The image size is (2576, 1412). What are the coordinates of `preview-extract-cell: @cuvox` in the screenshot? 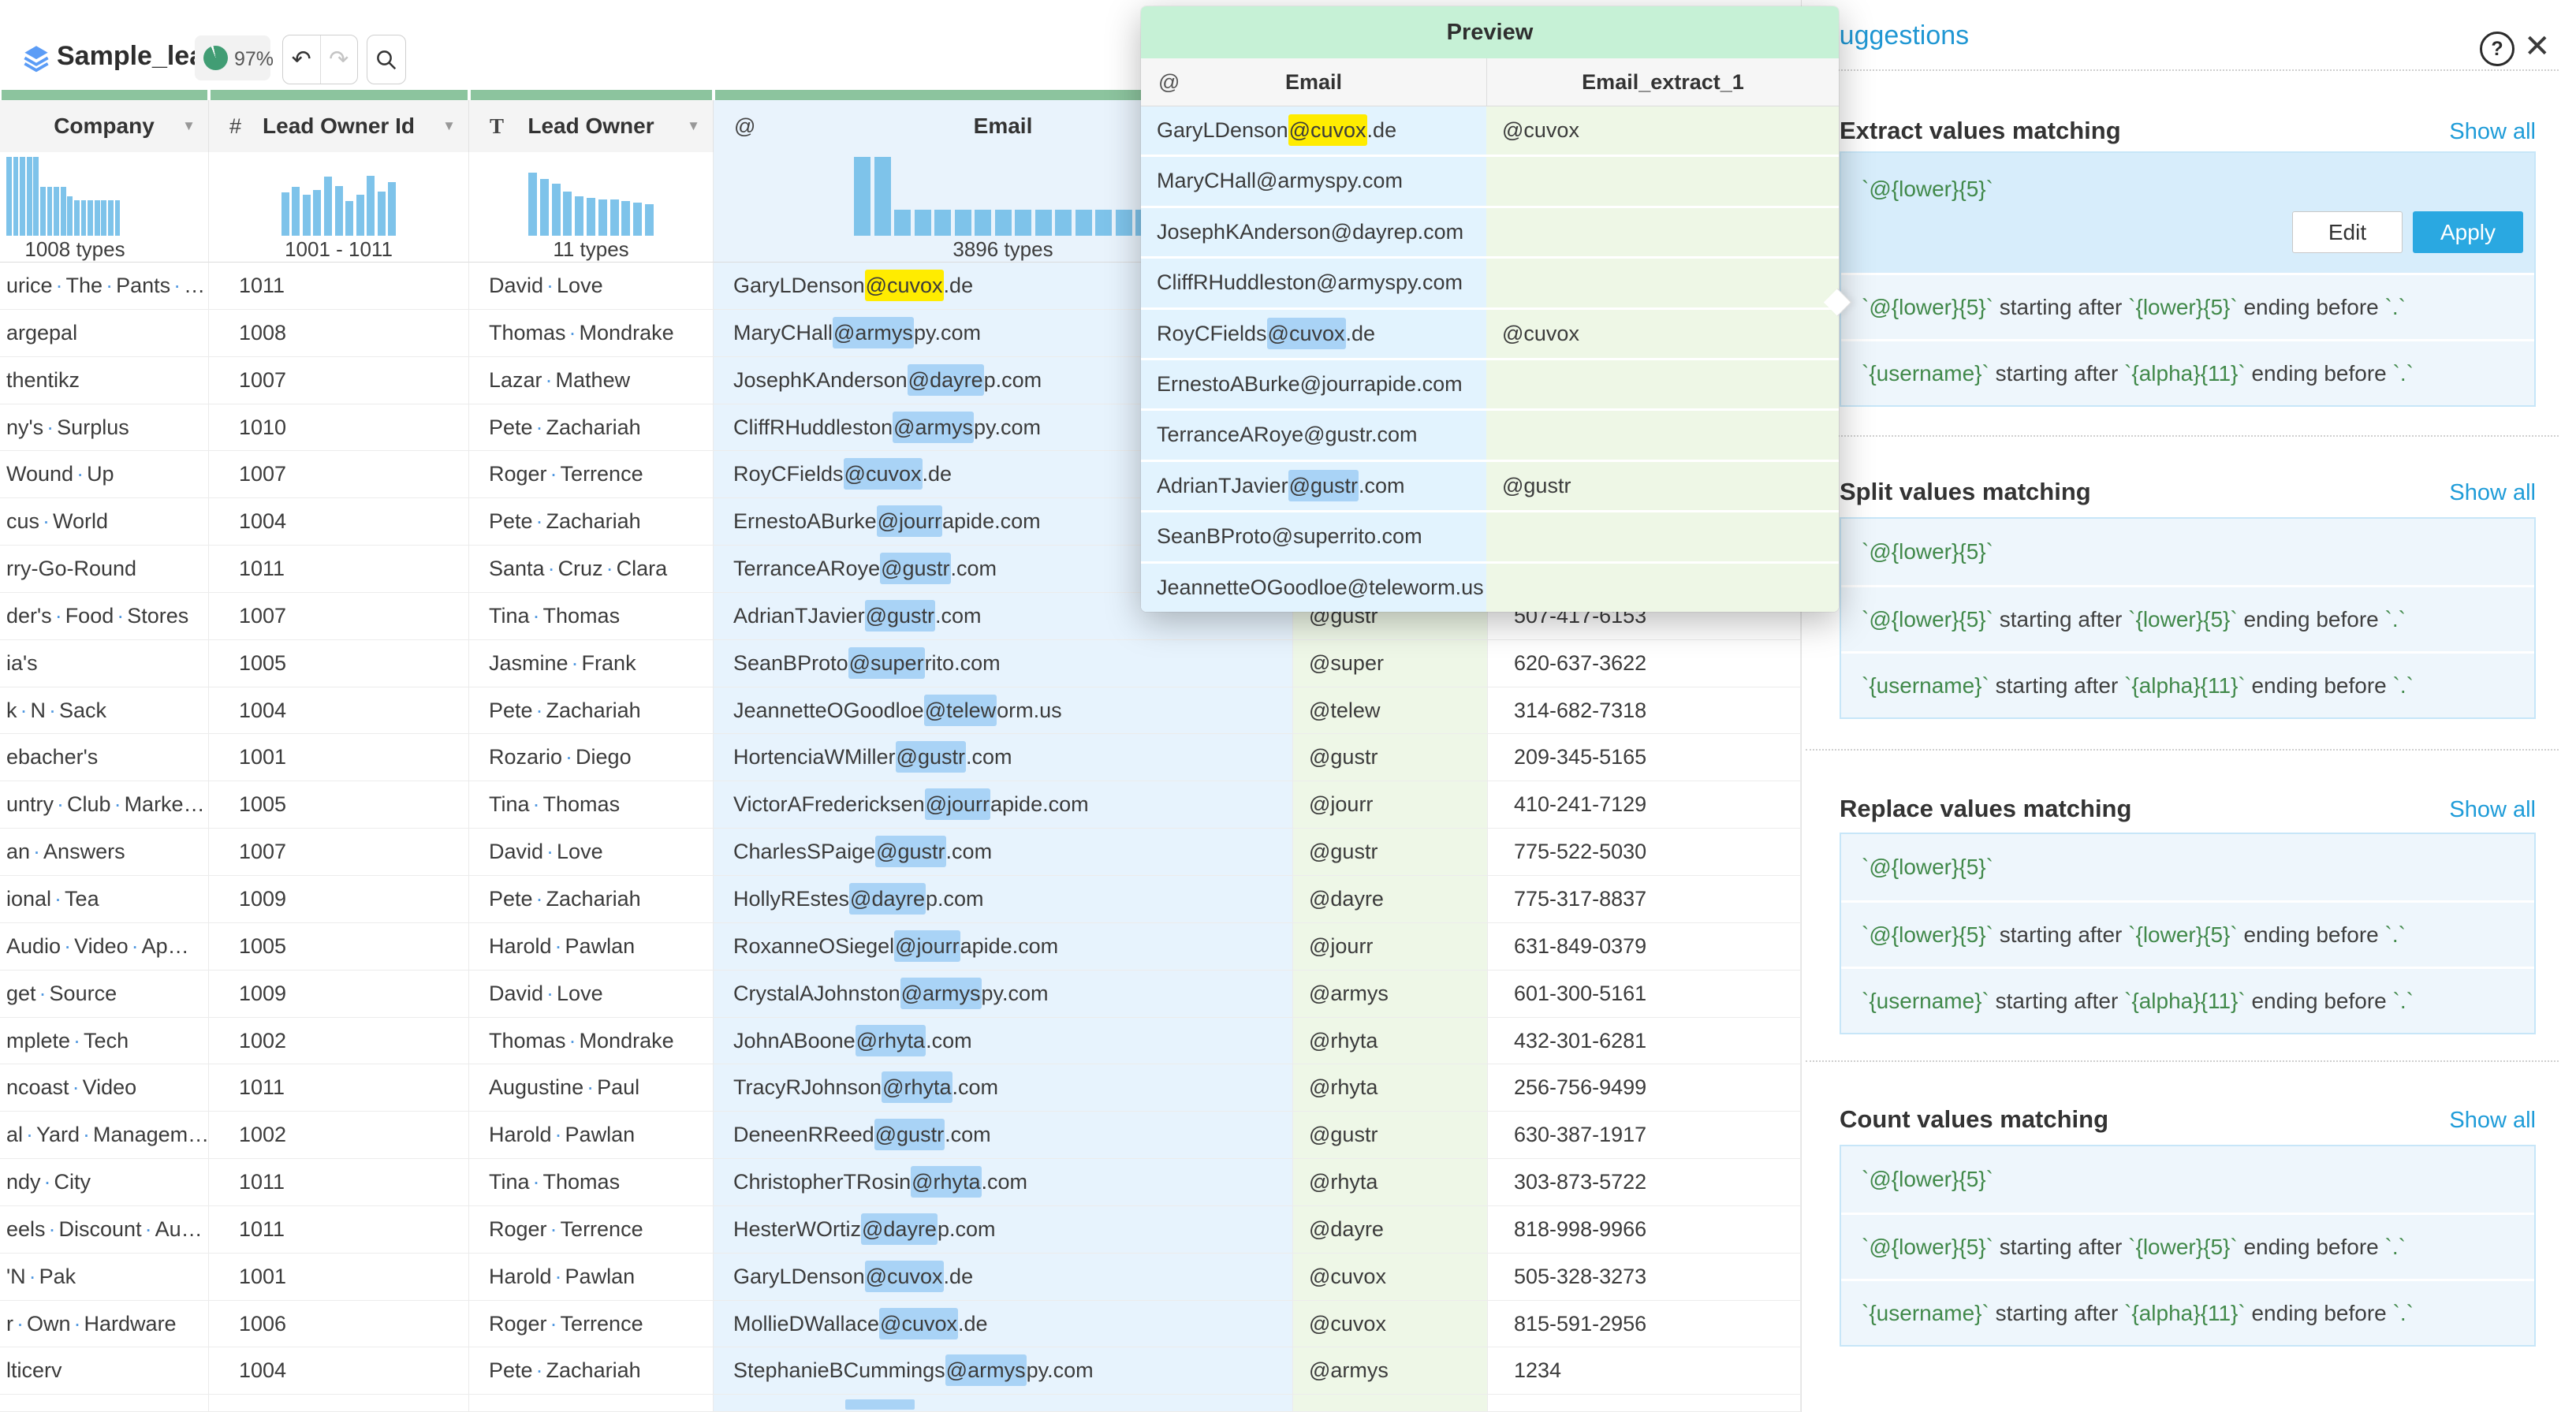 It's located at (1662, 333).